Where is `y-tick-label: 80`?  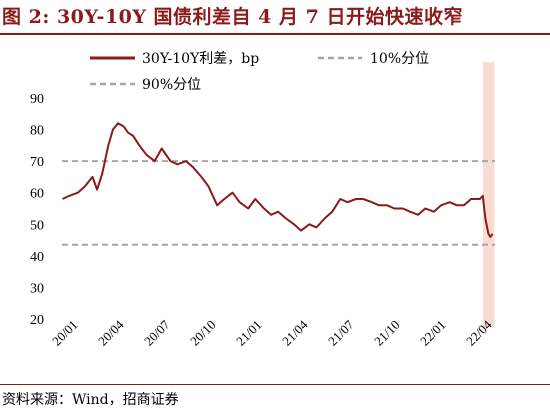
y-tick-label: 80 is located at coordinates (37, 131).